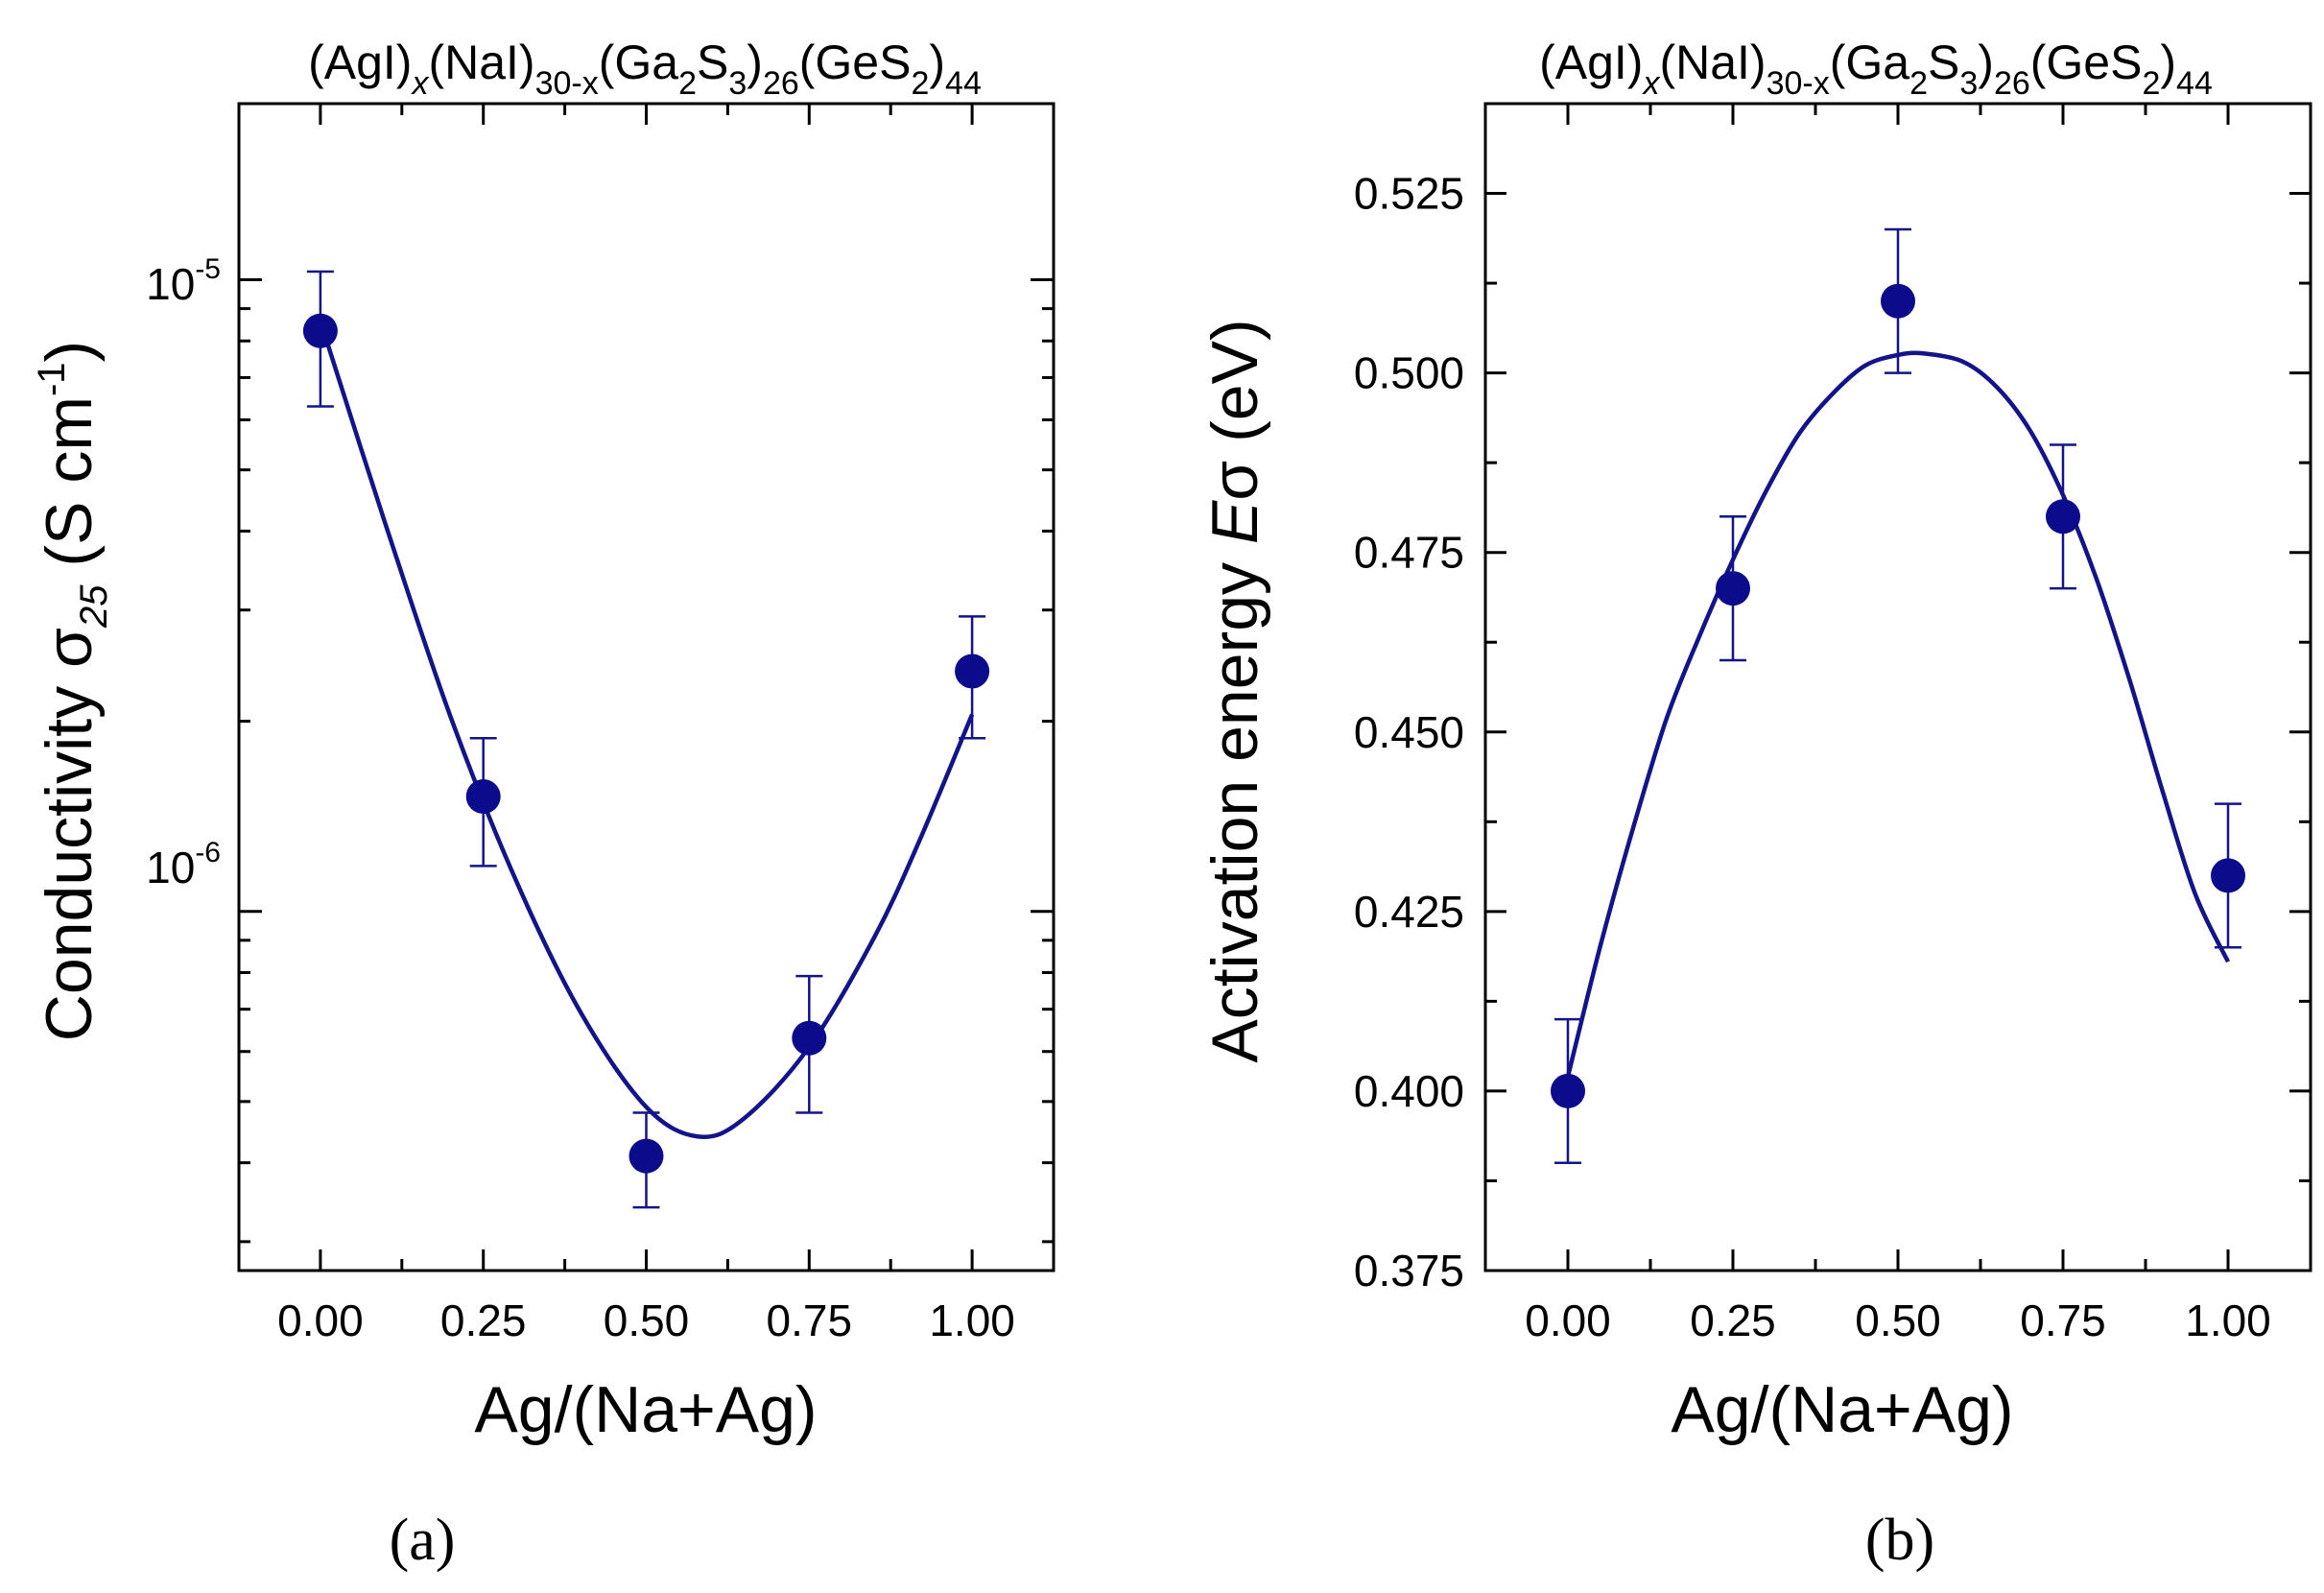  What do you see at coordinates (1409, 1271) in the screenshot?
I see `y-tick-label: 0.375` at bounding box center [1409, 1271].